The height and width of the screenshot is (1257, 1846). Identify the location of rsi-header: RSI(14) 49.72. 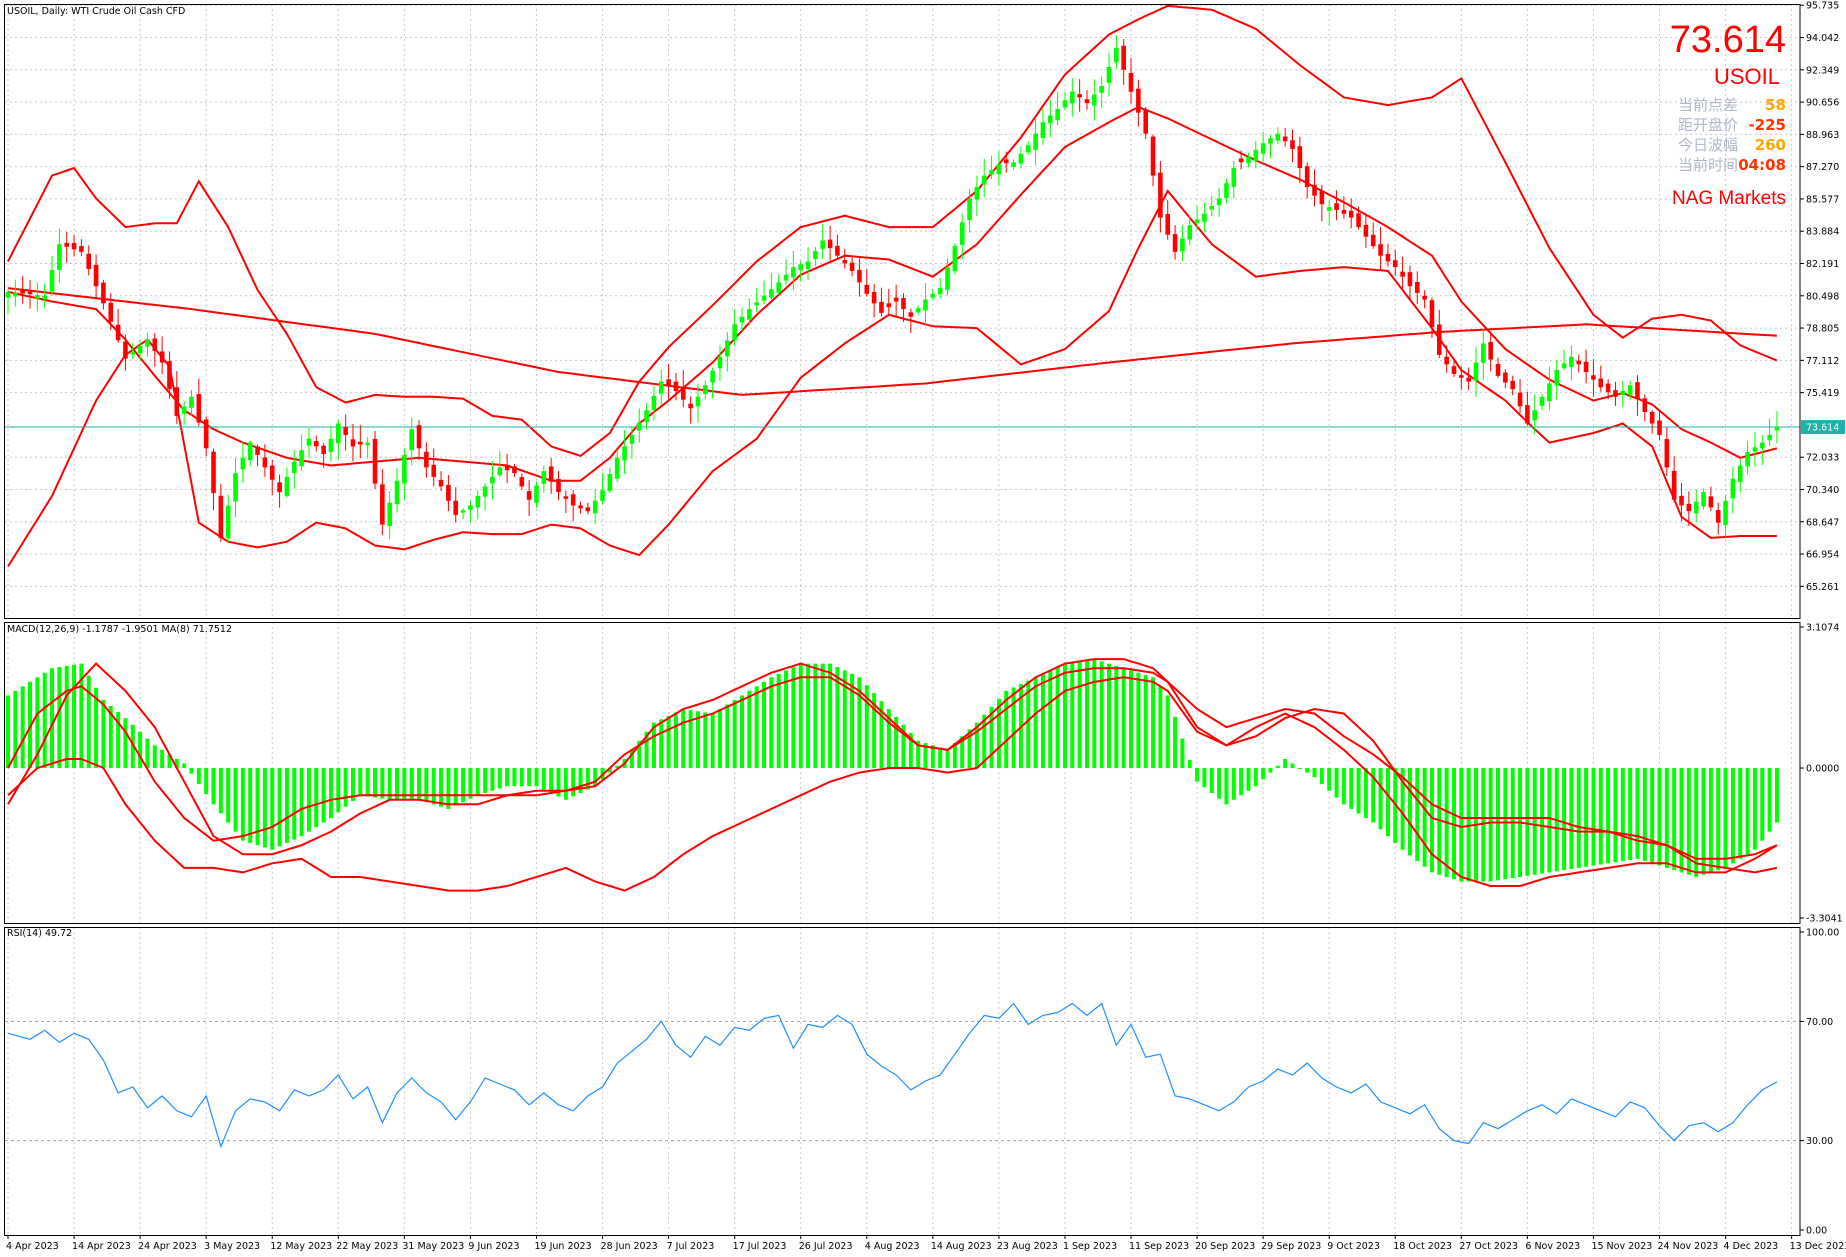
(39, 933).